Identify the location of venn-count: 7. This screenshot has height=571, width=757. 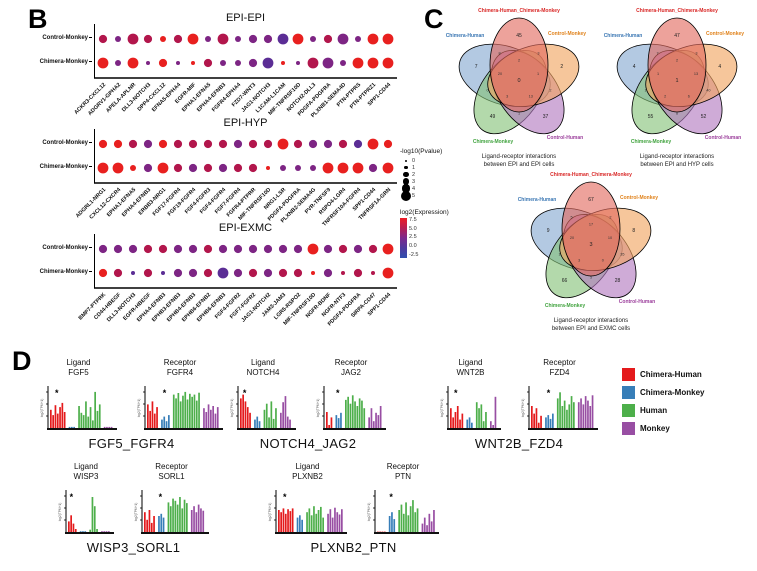
(476, 67).